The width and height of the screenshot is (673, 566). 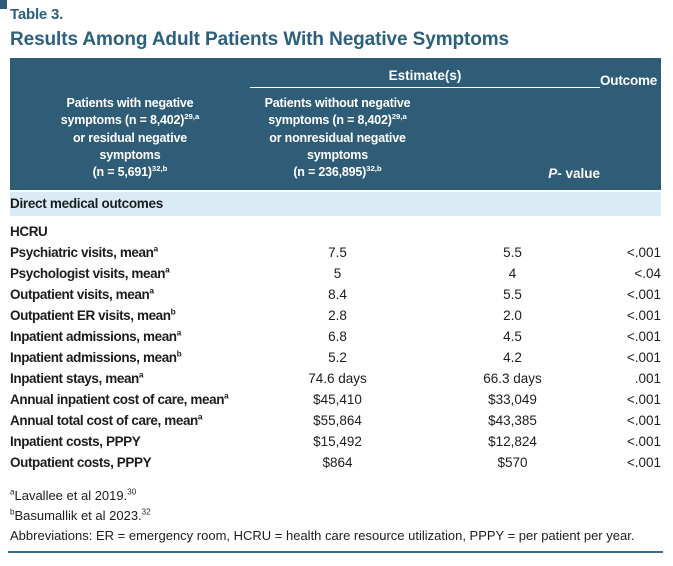 What do you see at coordinates (335, 231) in the screenshot?
I see `table-row: HCRU` at bounding box center [335, 231].